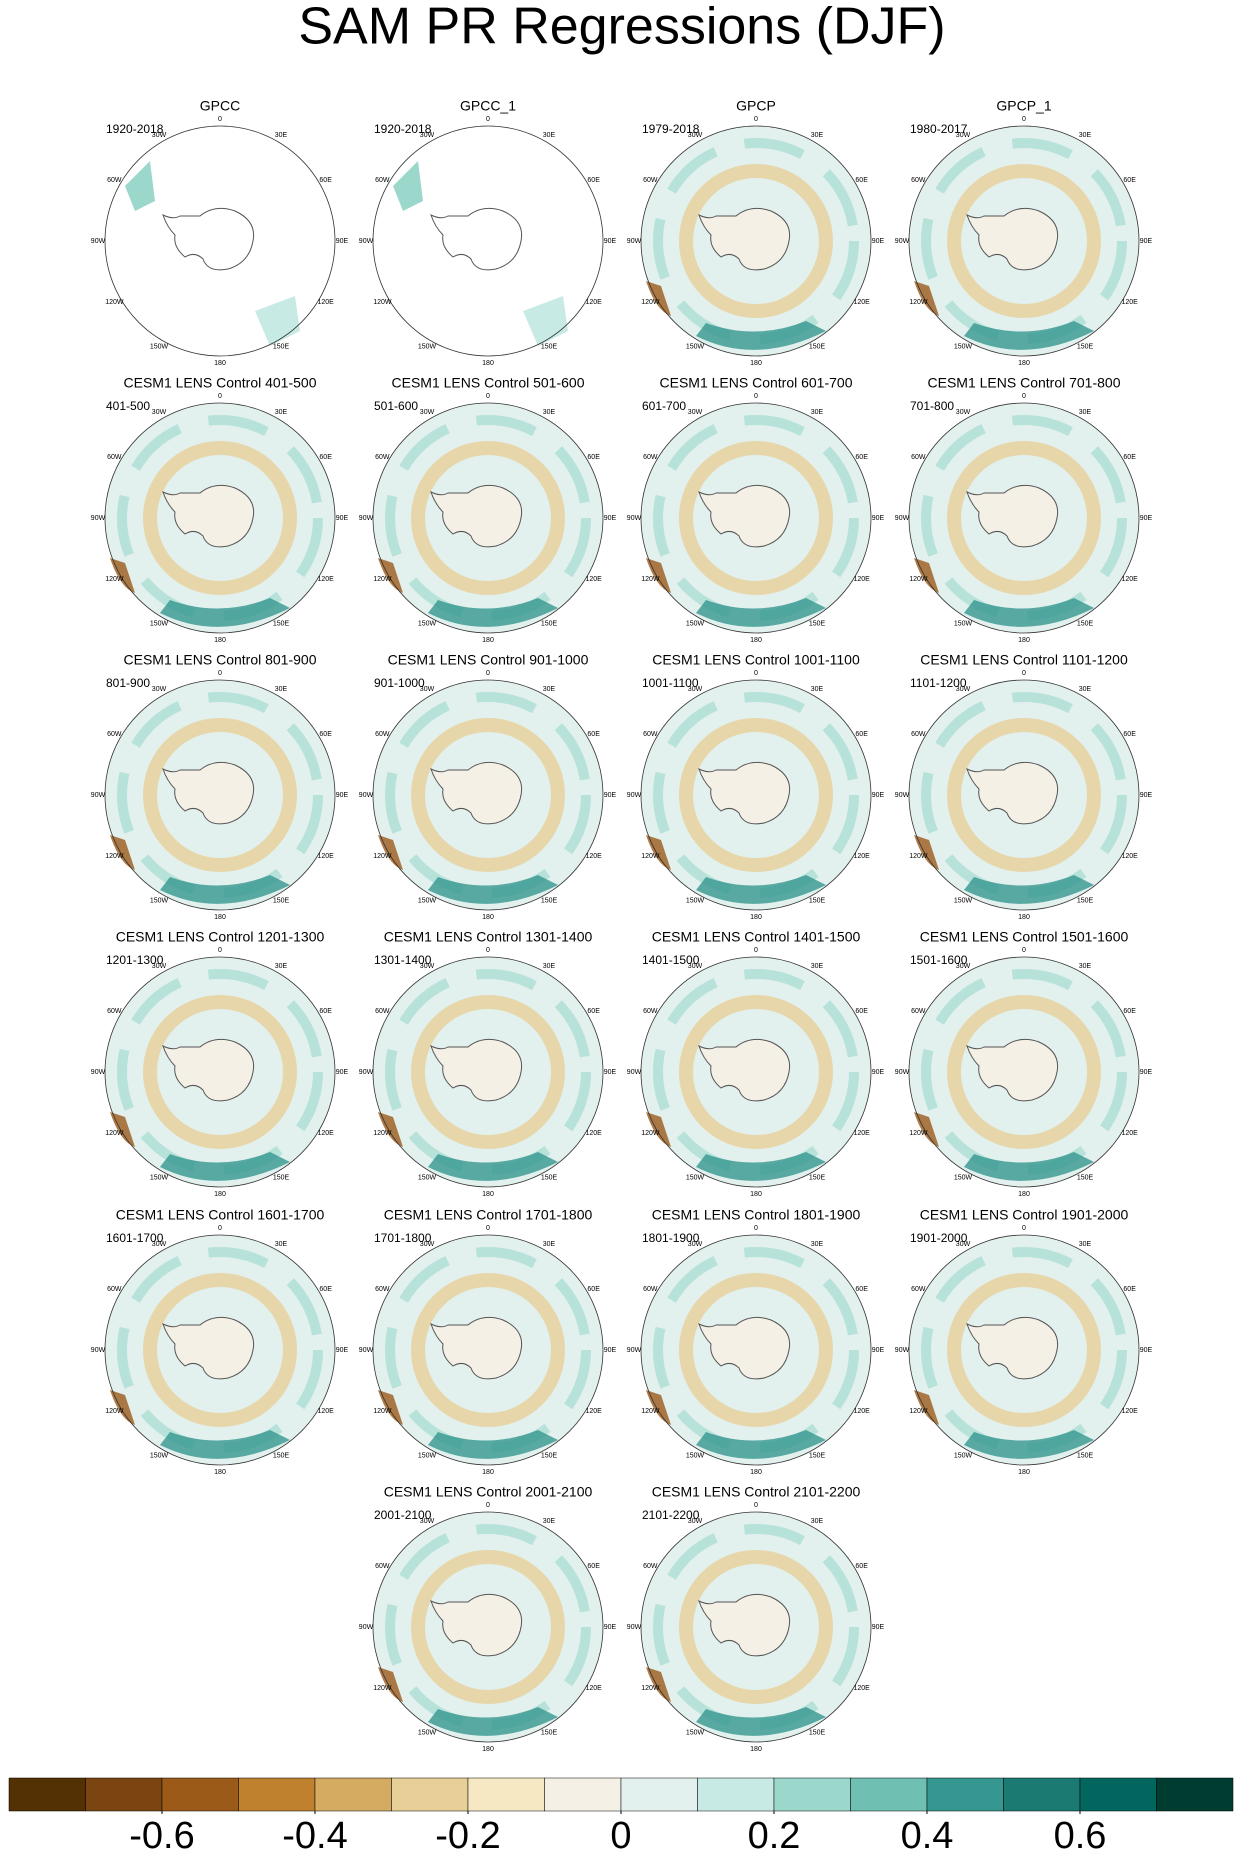 This screenshot has height=1860, width=1244. What do you see at coordinates (671, 1515) in the screenshot?
I see `period-label: 2101-2200` at bounding box center [671, 1515].